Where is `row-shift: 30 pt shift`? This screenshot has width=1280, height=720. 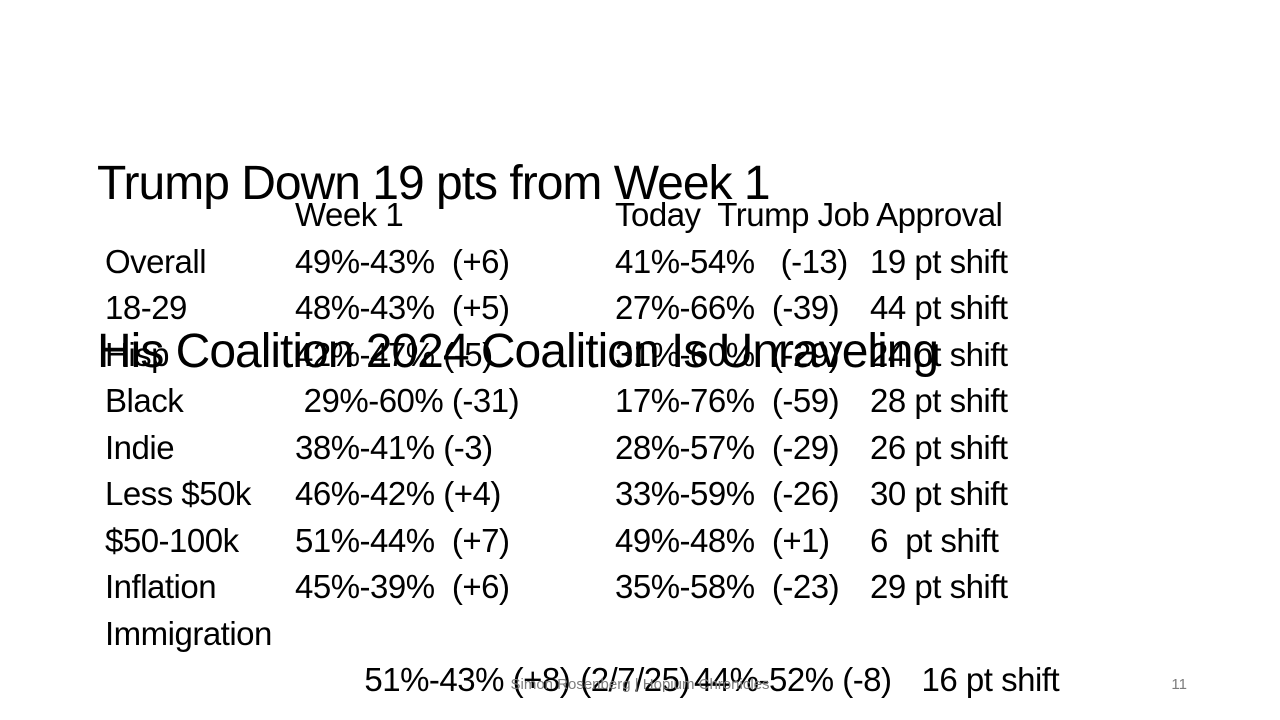 row-shift: 30 pt shift is located at coordinates (939, 493).